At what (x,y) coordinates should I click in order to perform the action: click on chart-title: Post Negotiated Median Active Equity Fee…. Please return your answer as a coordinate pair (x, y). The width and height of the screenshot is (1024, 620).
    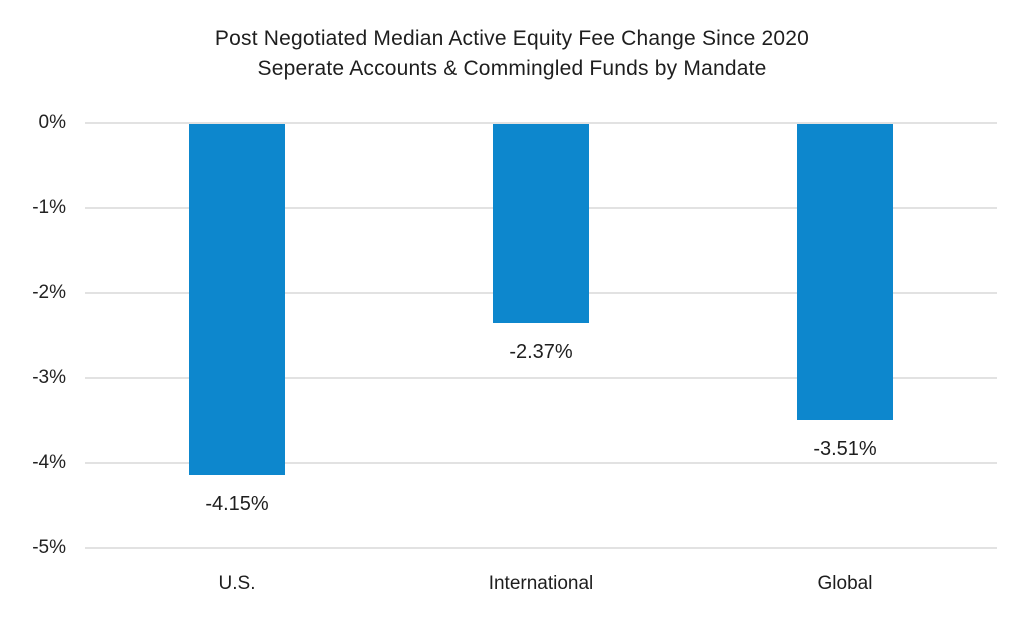
    Looking at the image, I should click on (512, 54).